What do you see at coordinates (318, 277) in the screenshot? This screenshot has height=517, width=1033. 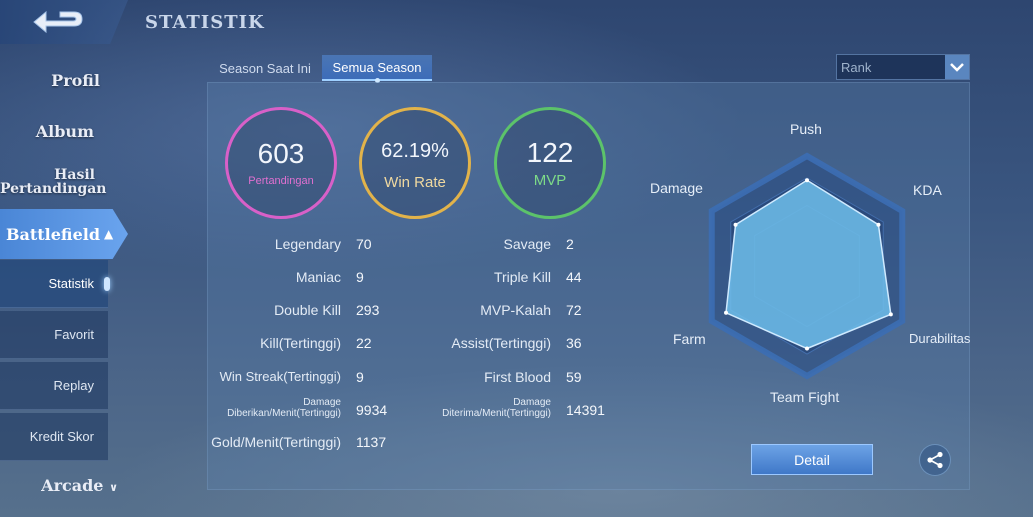 I see `stat-label: Maniac` at bounding box center [318, 277].